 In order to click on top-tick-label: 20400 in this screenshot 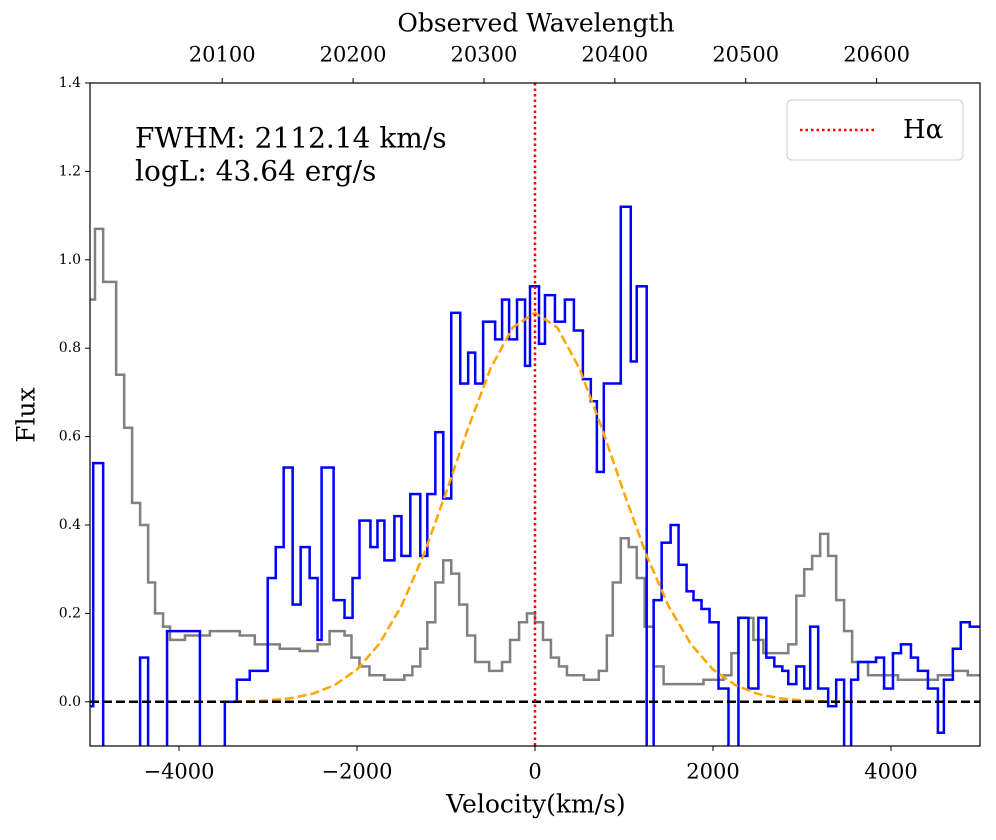, I will do `click(614, 55)`.